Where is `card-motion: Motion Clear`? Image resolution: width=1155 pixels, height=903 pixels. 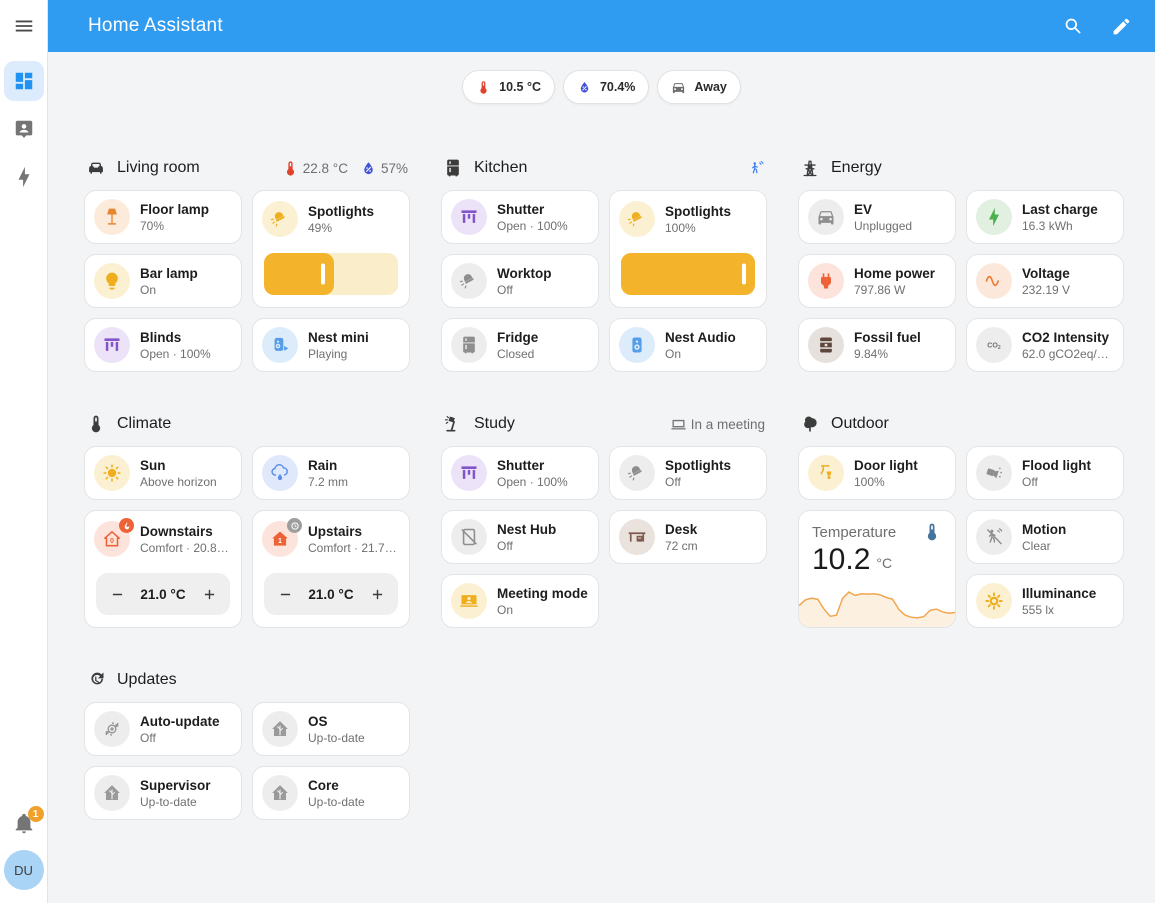 card-motion: Motion Clear is located at coordinates (1045, 537).